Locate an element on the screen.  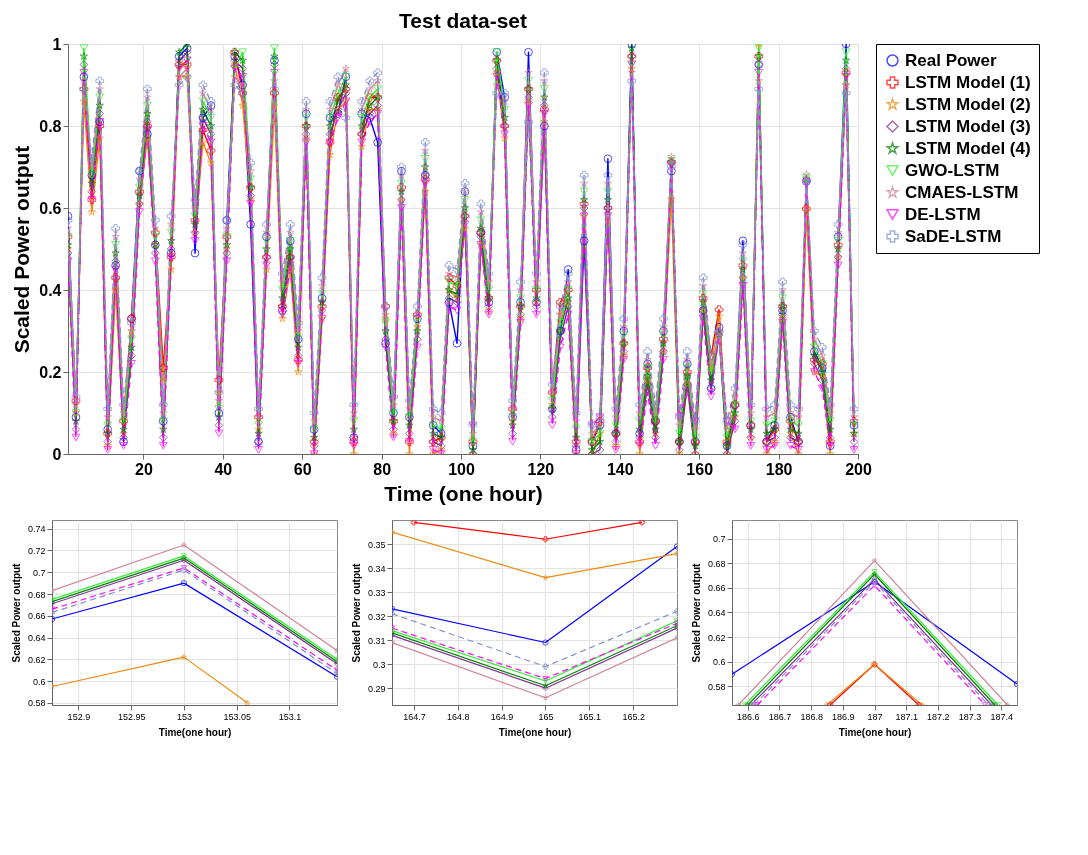
x-tick-label: 80 is located at coordinates (382, 469).